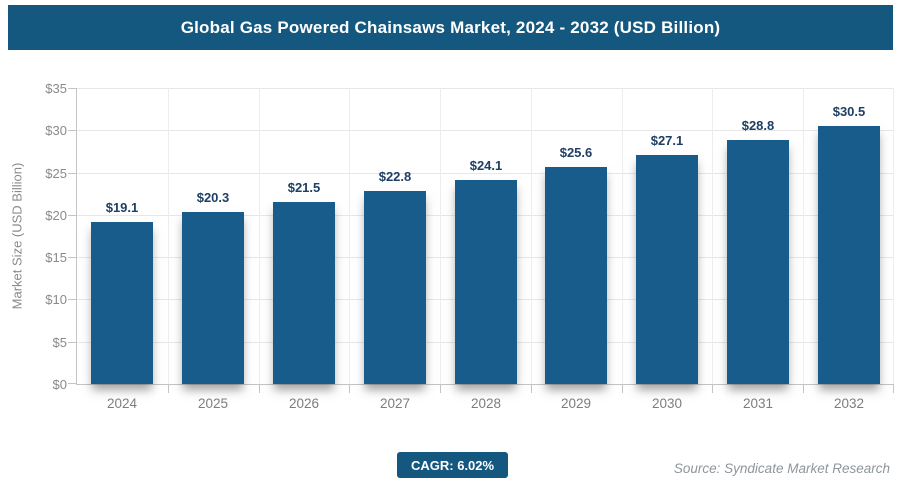  Describe the element at coordinates (304, 403) in the screenshot. I see `x-tick-label: 2026` at that location.